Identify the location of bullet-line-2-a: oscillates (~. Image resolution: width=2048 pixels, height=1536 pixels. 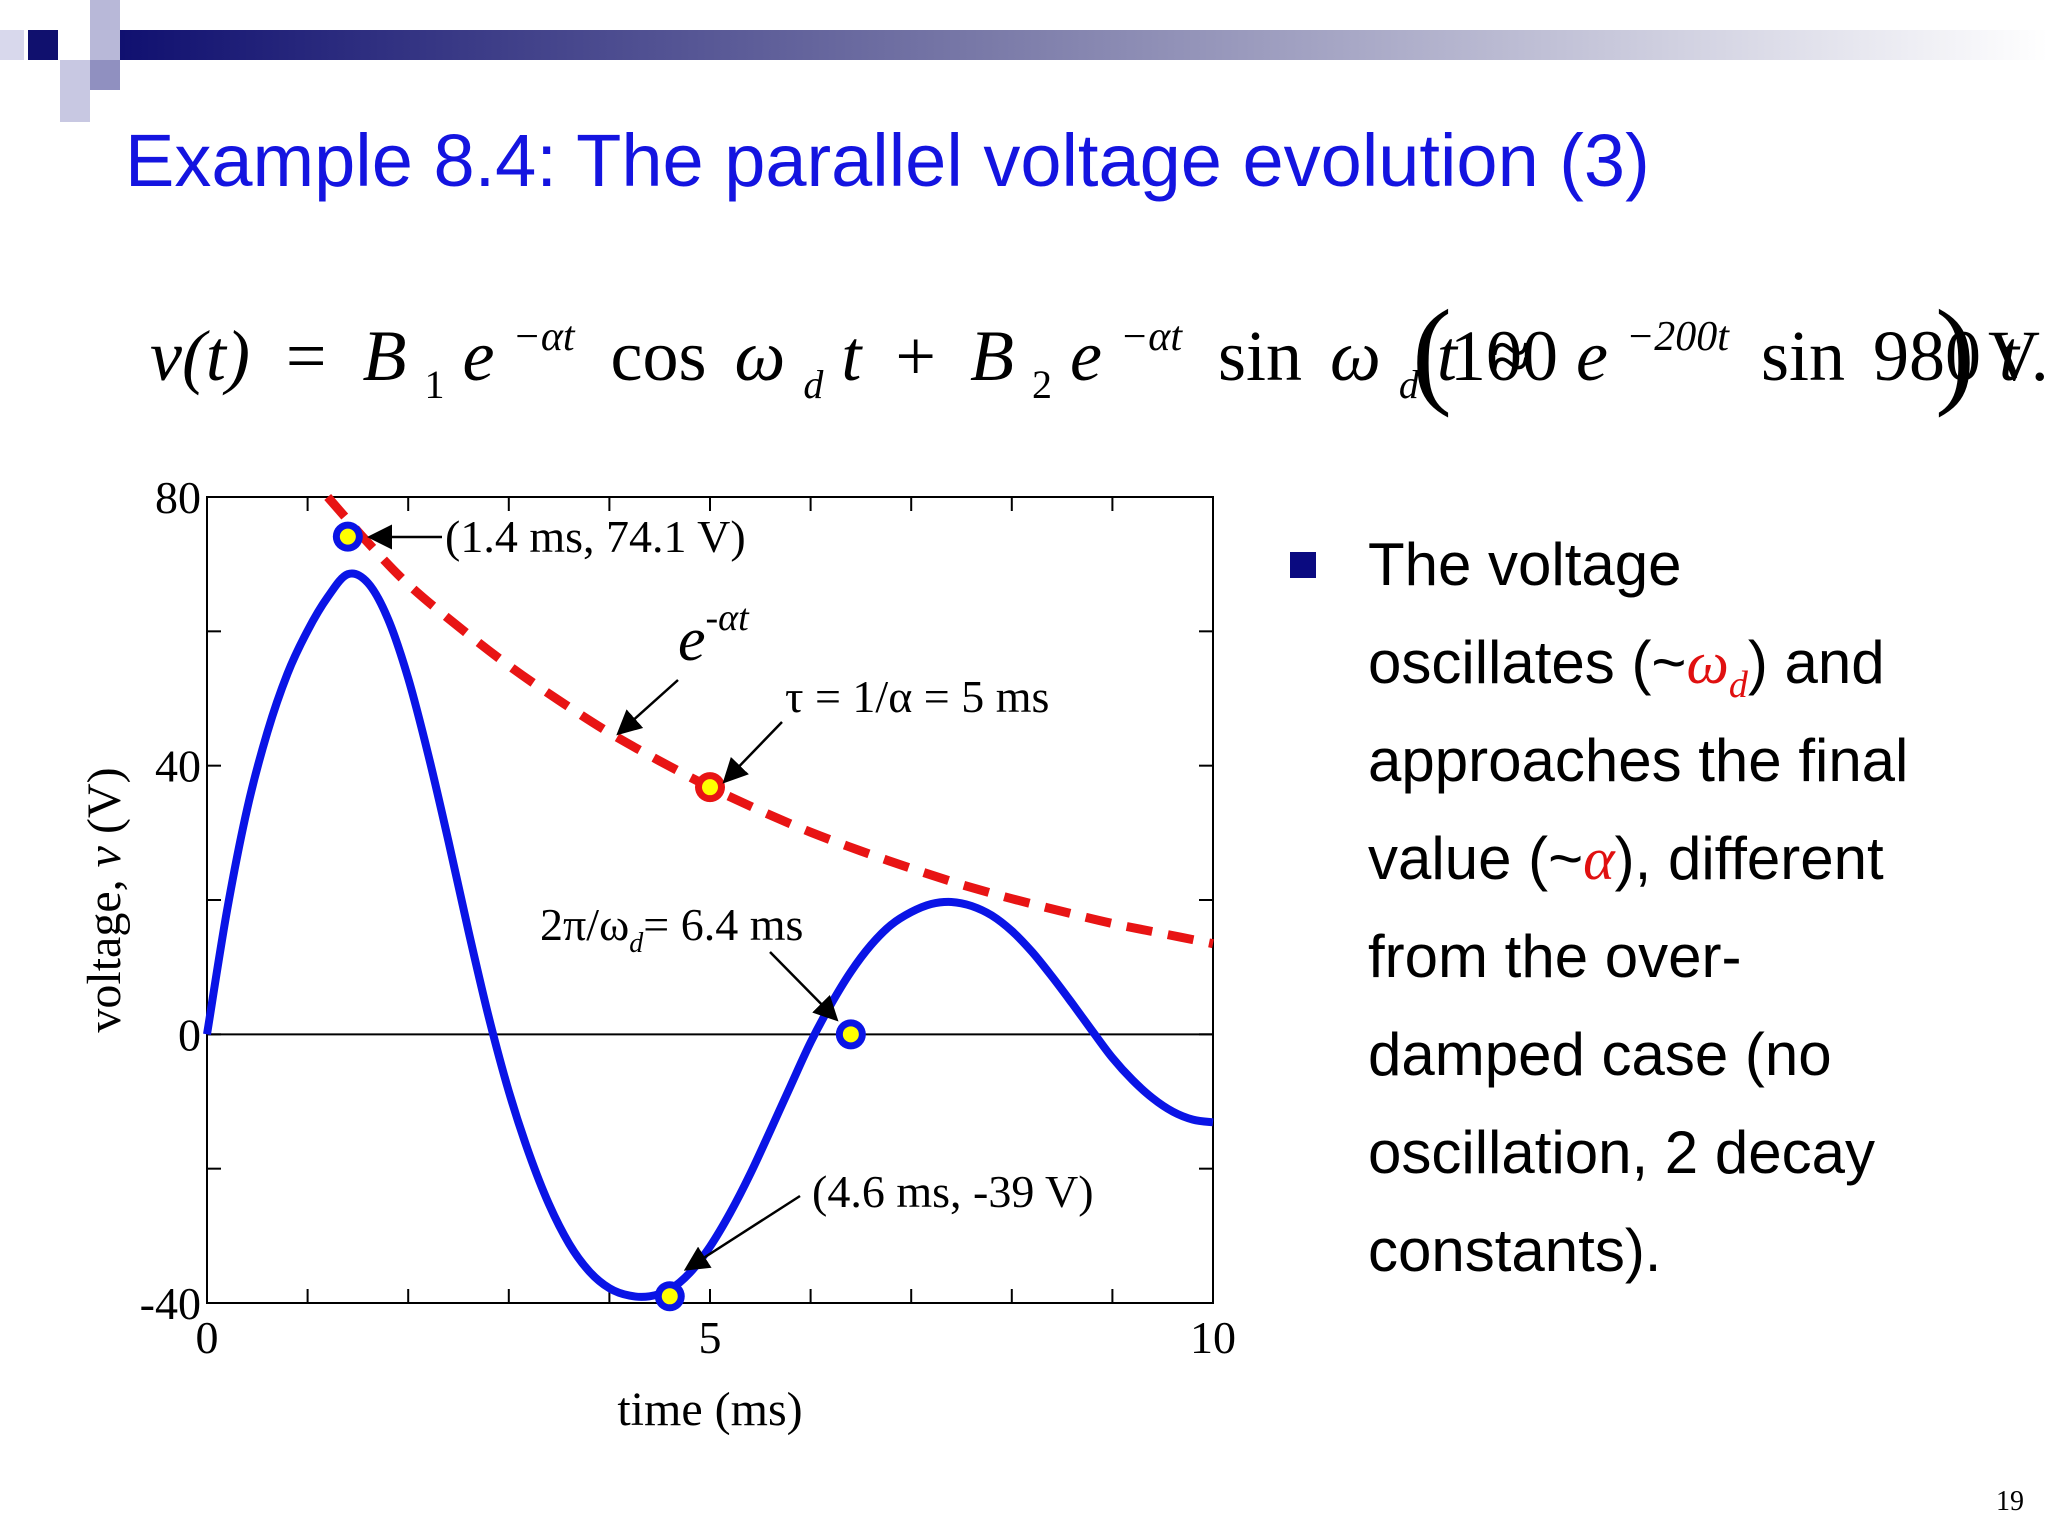
(1527, 662).